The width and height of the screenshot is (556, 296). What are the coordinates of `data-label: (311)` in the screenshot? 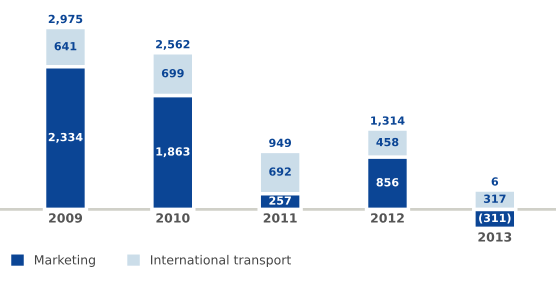 It's located at (495, 219).